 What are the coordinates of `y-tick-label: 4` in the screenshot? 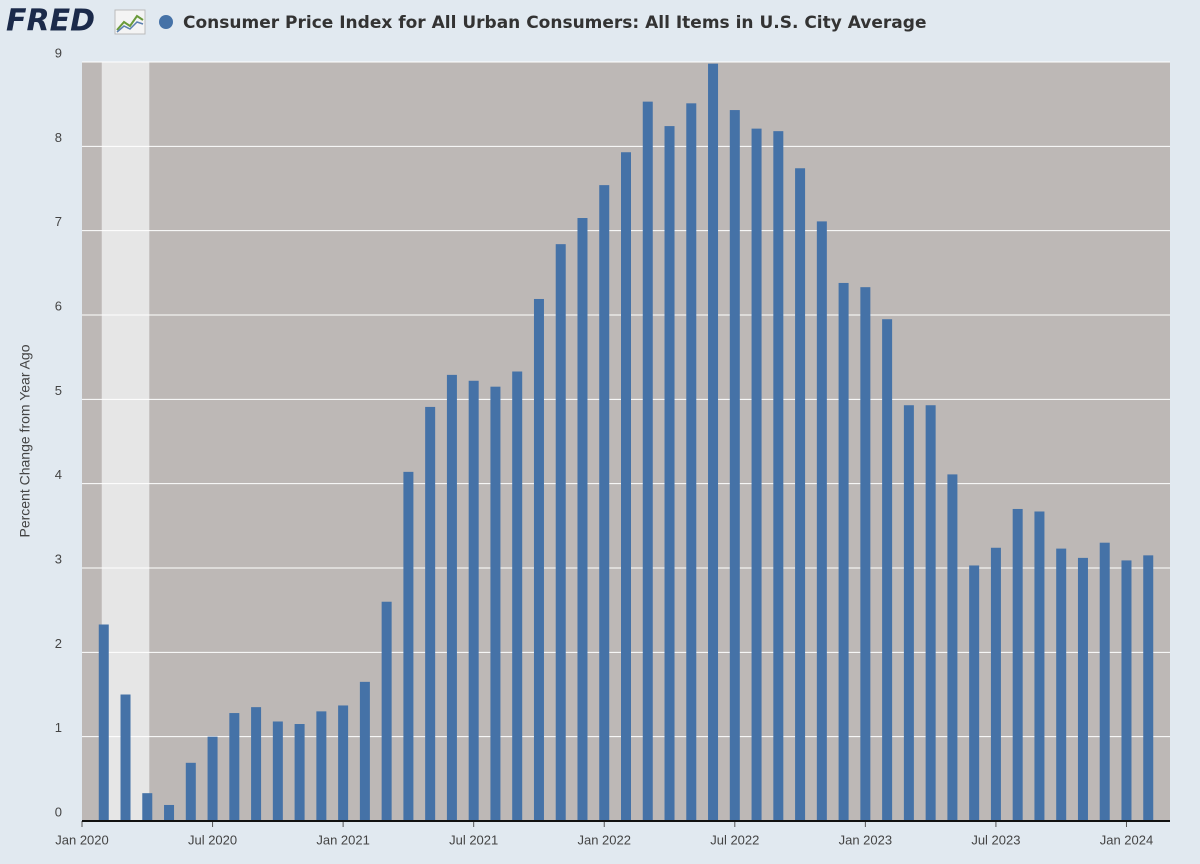 It's located at (58, 474).